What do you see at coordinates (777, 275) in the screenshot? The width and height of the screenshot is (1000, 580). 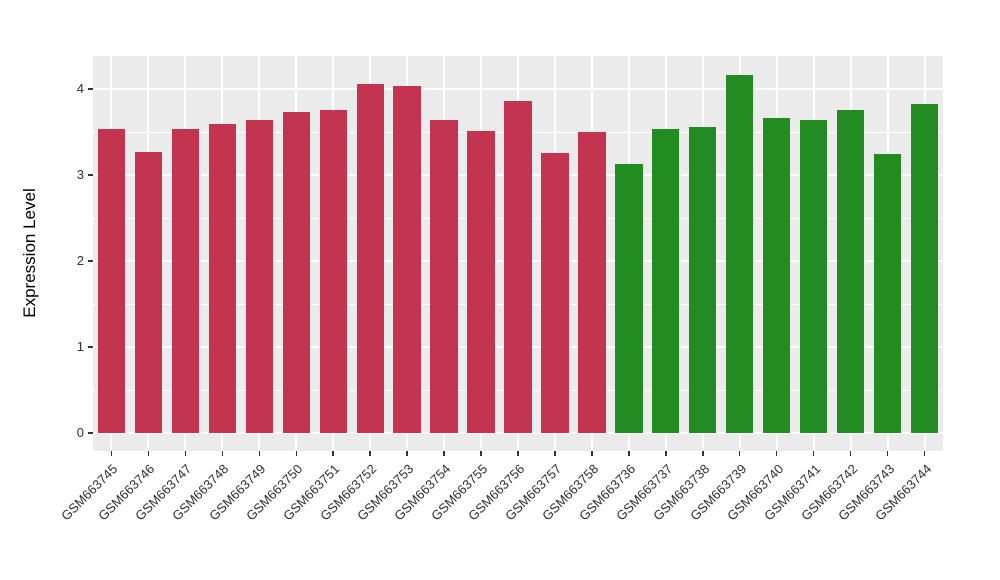 I see `bar-GSM663740` at bounding box center [777, 275].